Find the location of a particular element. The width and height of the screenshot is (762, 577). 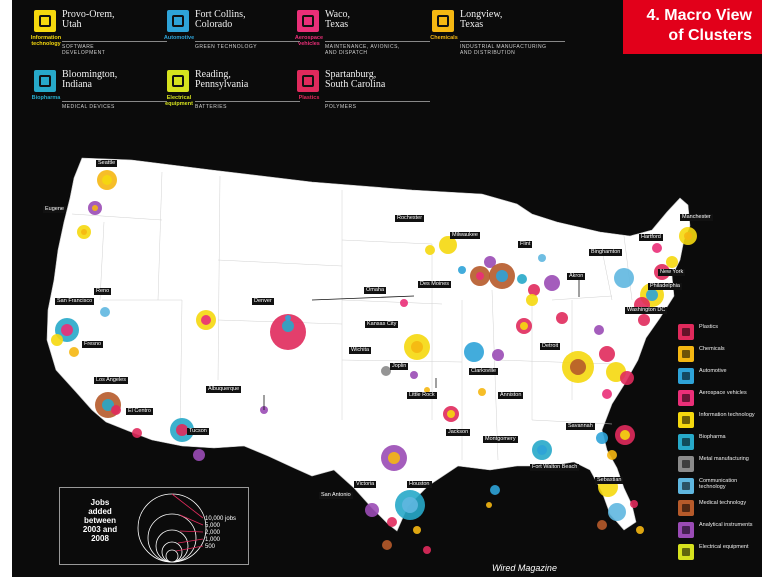

city-label: Little Rock is located at coordinates (422, 395).